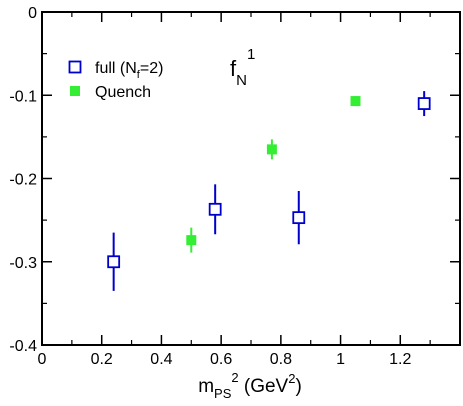 This screenshot has width=463, height=406. Describe the element at coordinates (340, 359) in the screenshot. I see `x-tick-label: 1` at that location.